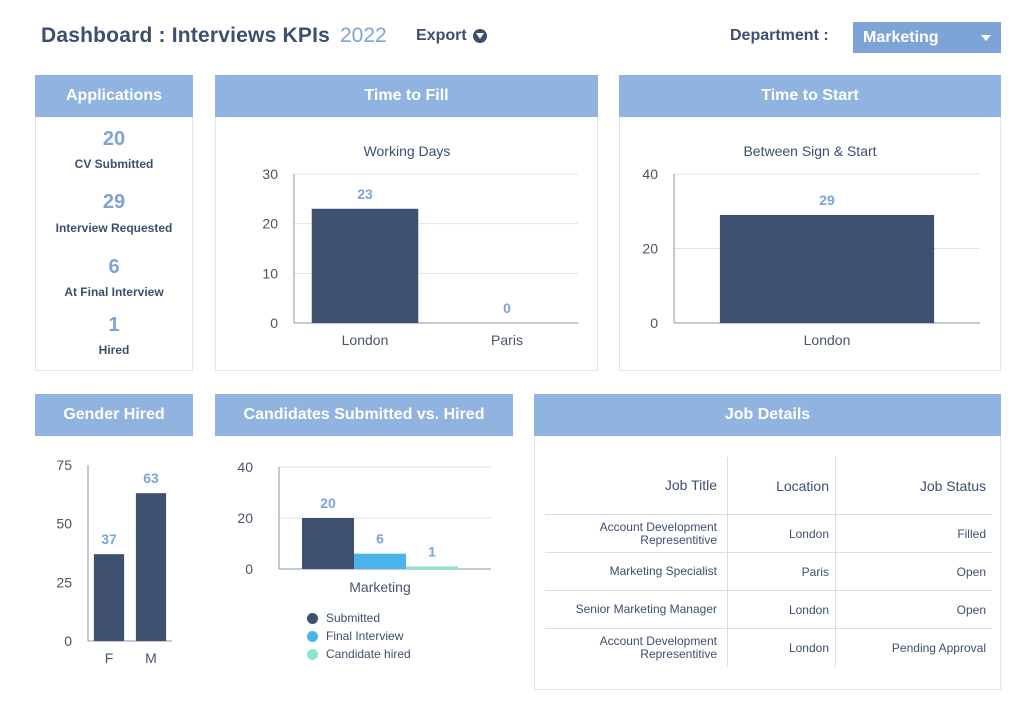  I want to click on legend-label: Candidate hired, so click(368, 654).